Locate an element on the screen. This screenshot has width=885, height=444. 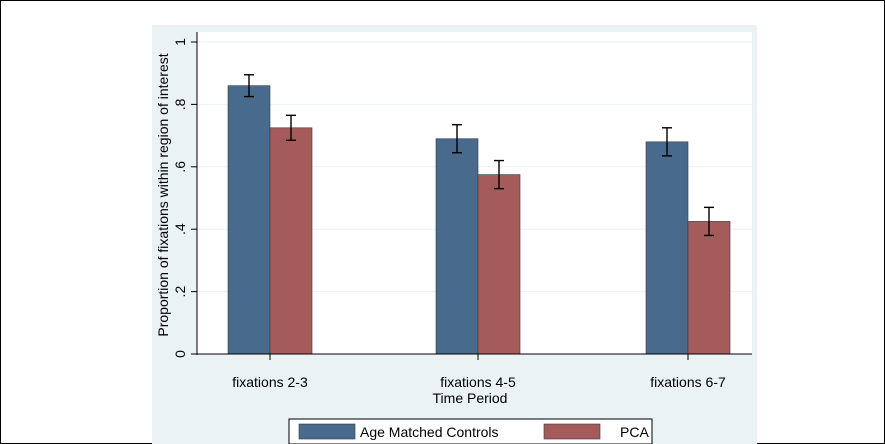
x-tick-label: fixations 4-5 is located at coordinates (478, 382).